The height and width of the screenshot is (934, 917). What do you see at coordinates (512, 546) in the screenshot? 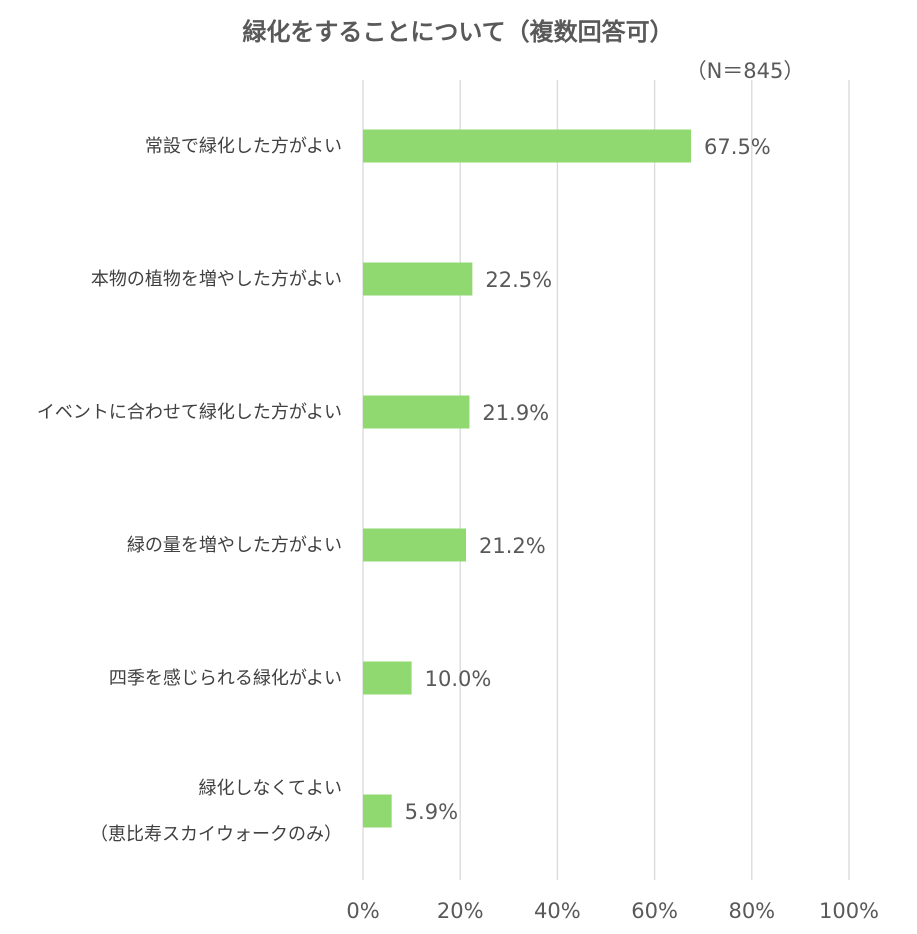
I see `data-label: 21.2%` at bounding box center [512, 546].